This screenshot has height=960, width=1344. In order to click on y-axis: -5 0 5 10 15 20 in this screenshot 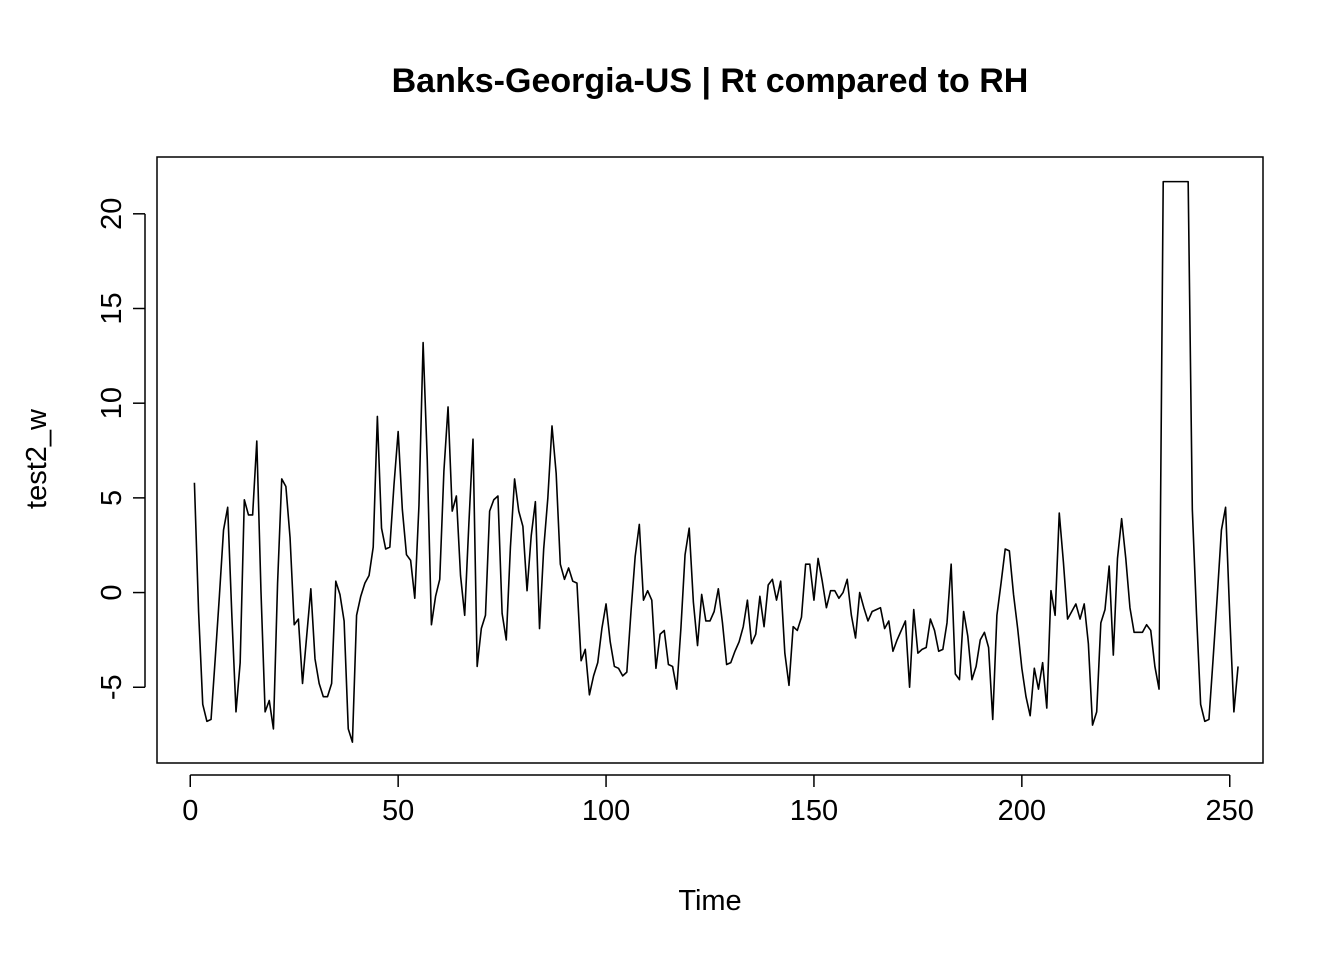, I will do `click(120, 449)`.